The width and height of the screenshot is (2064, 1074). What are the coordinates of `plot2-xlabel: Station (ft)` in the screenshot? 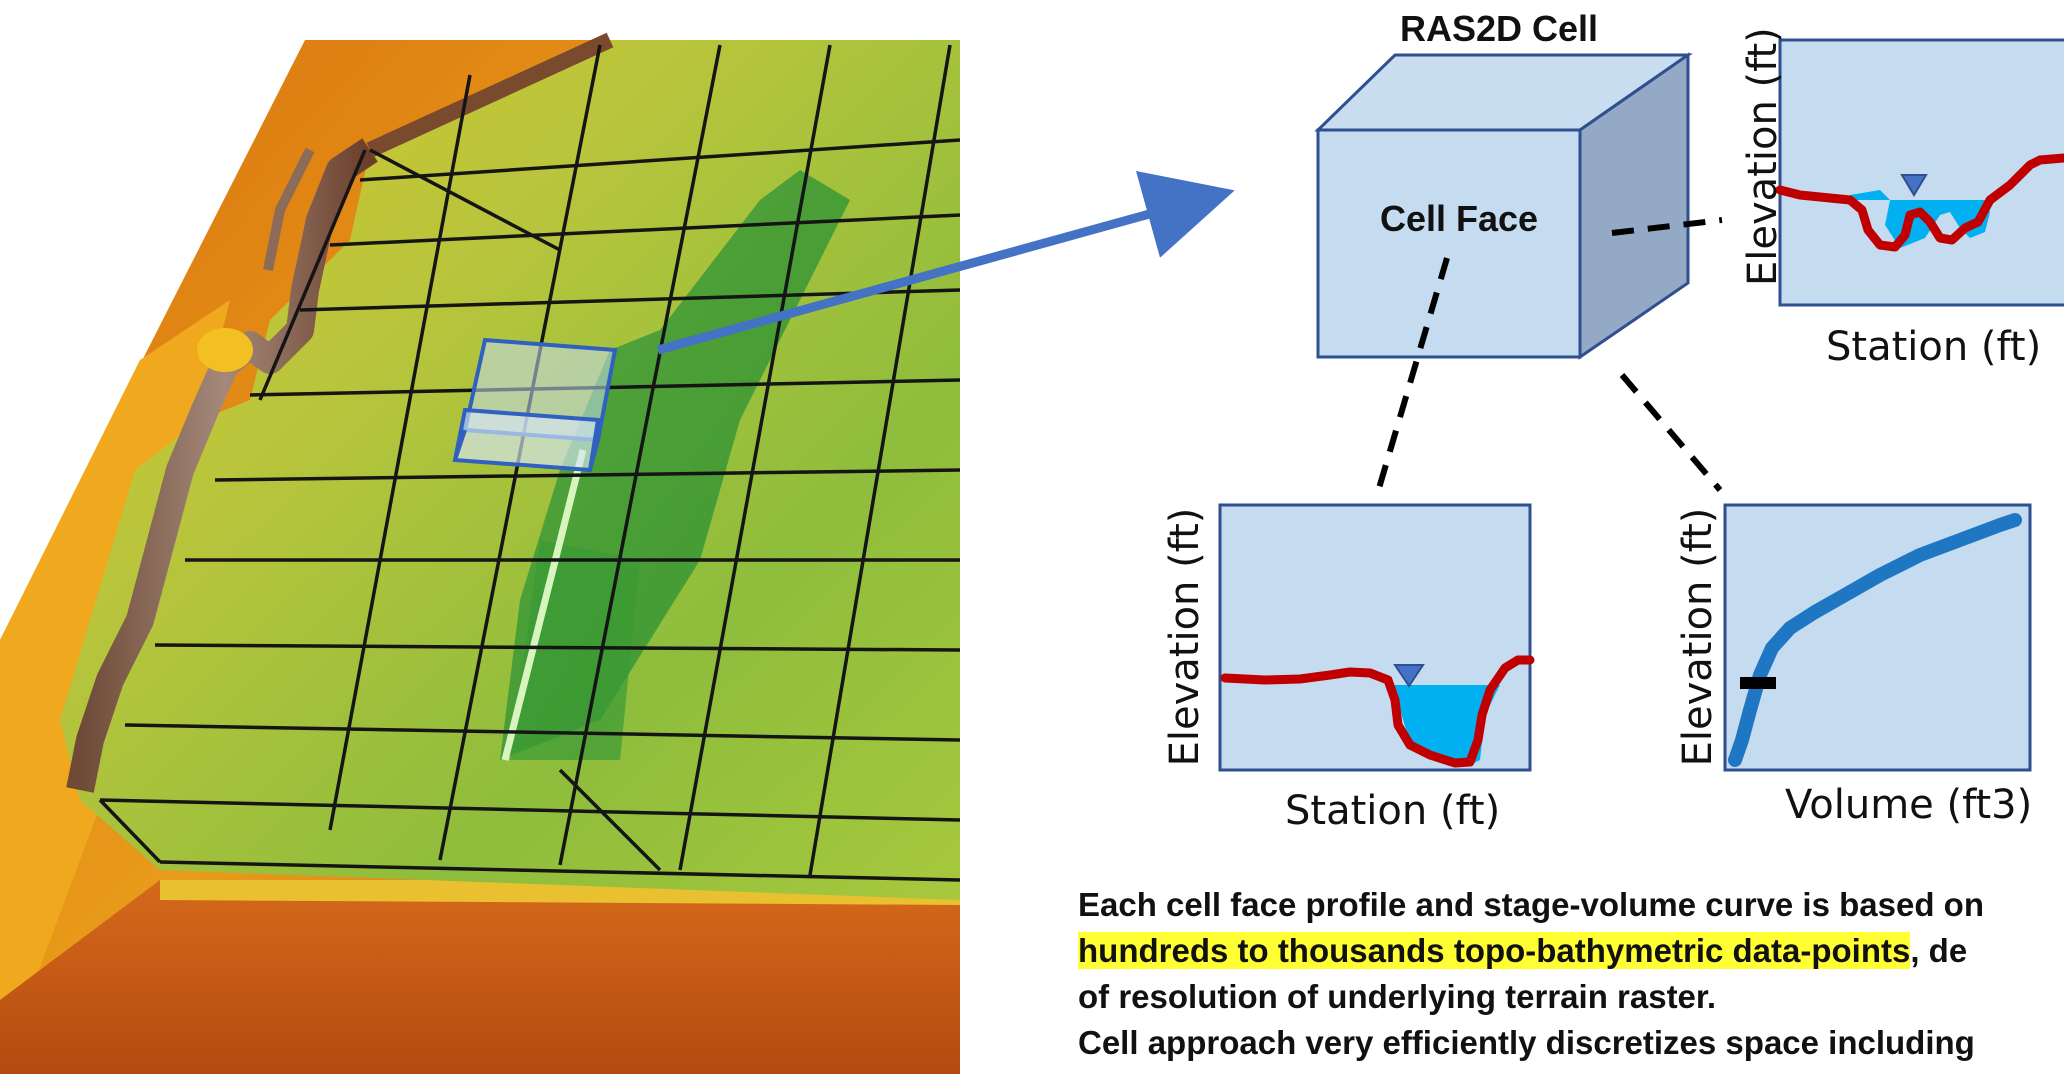 It's located at (1393, 811).